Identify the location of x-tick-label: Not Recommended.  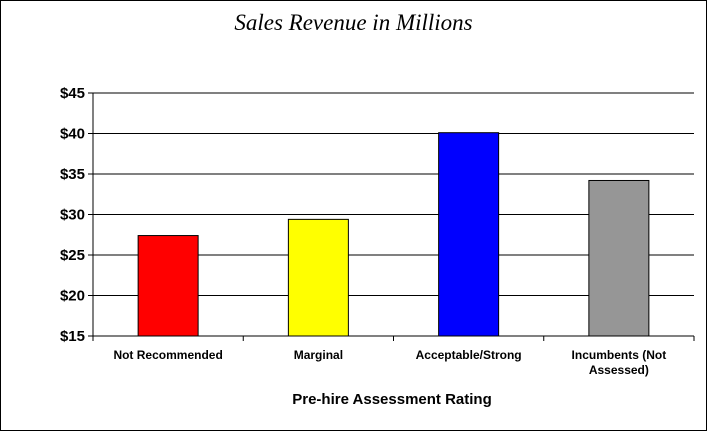
(167, 355).